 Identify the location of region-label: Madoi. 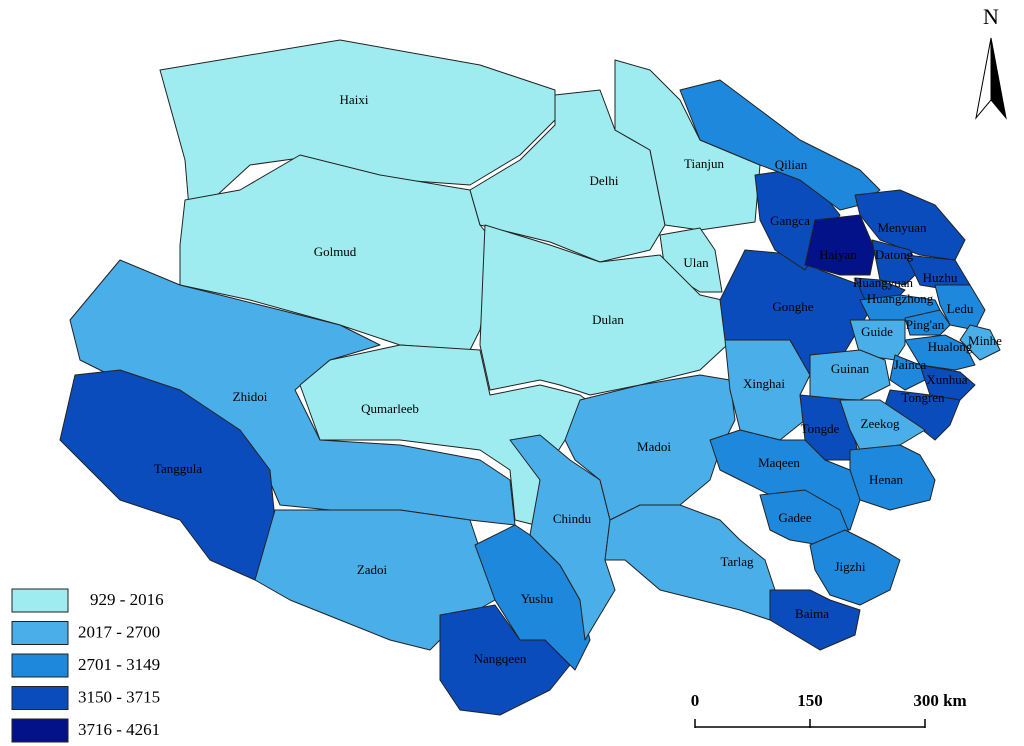
(654, 446).